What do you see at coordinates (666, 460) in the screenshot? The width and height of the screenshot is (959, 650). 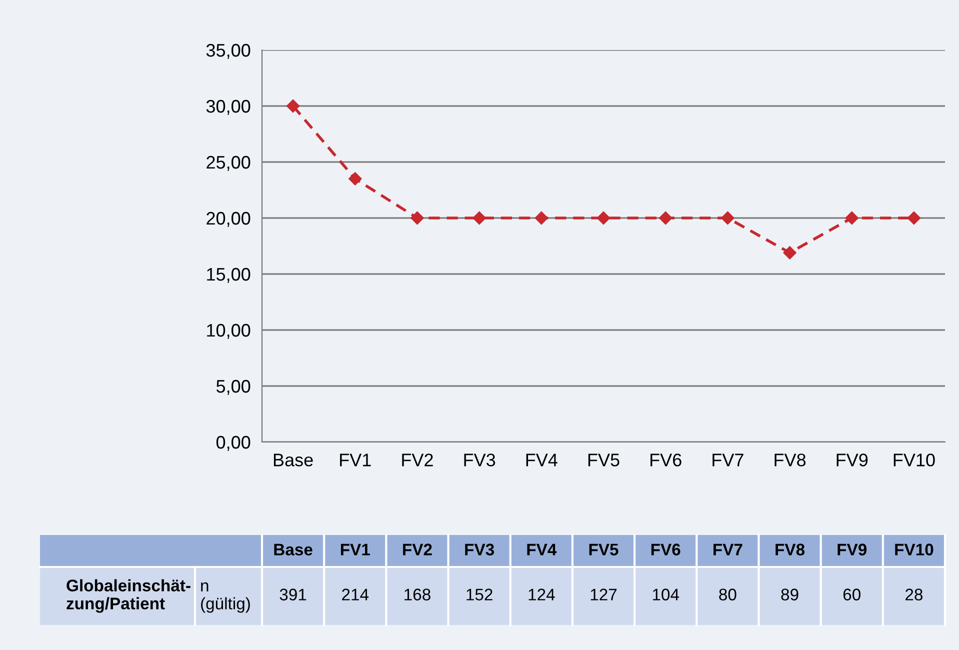 I see `x-tick-label: FV6` at bounding box center [666, 460].